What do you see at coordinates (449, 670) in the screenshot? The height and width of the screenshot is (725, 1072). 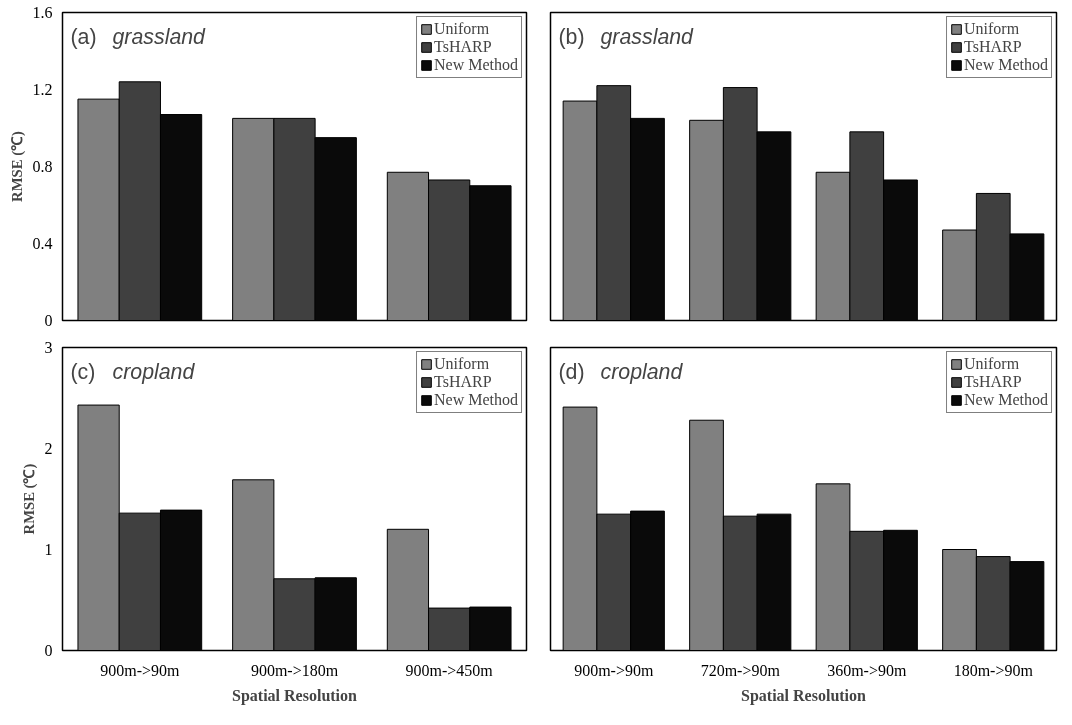 I see `x-tick-label: 900m->450m` at bounding box center [449, 670].